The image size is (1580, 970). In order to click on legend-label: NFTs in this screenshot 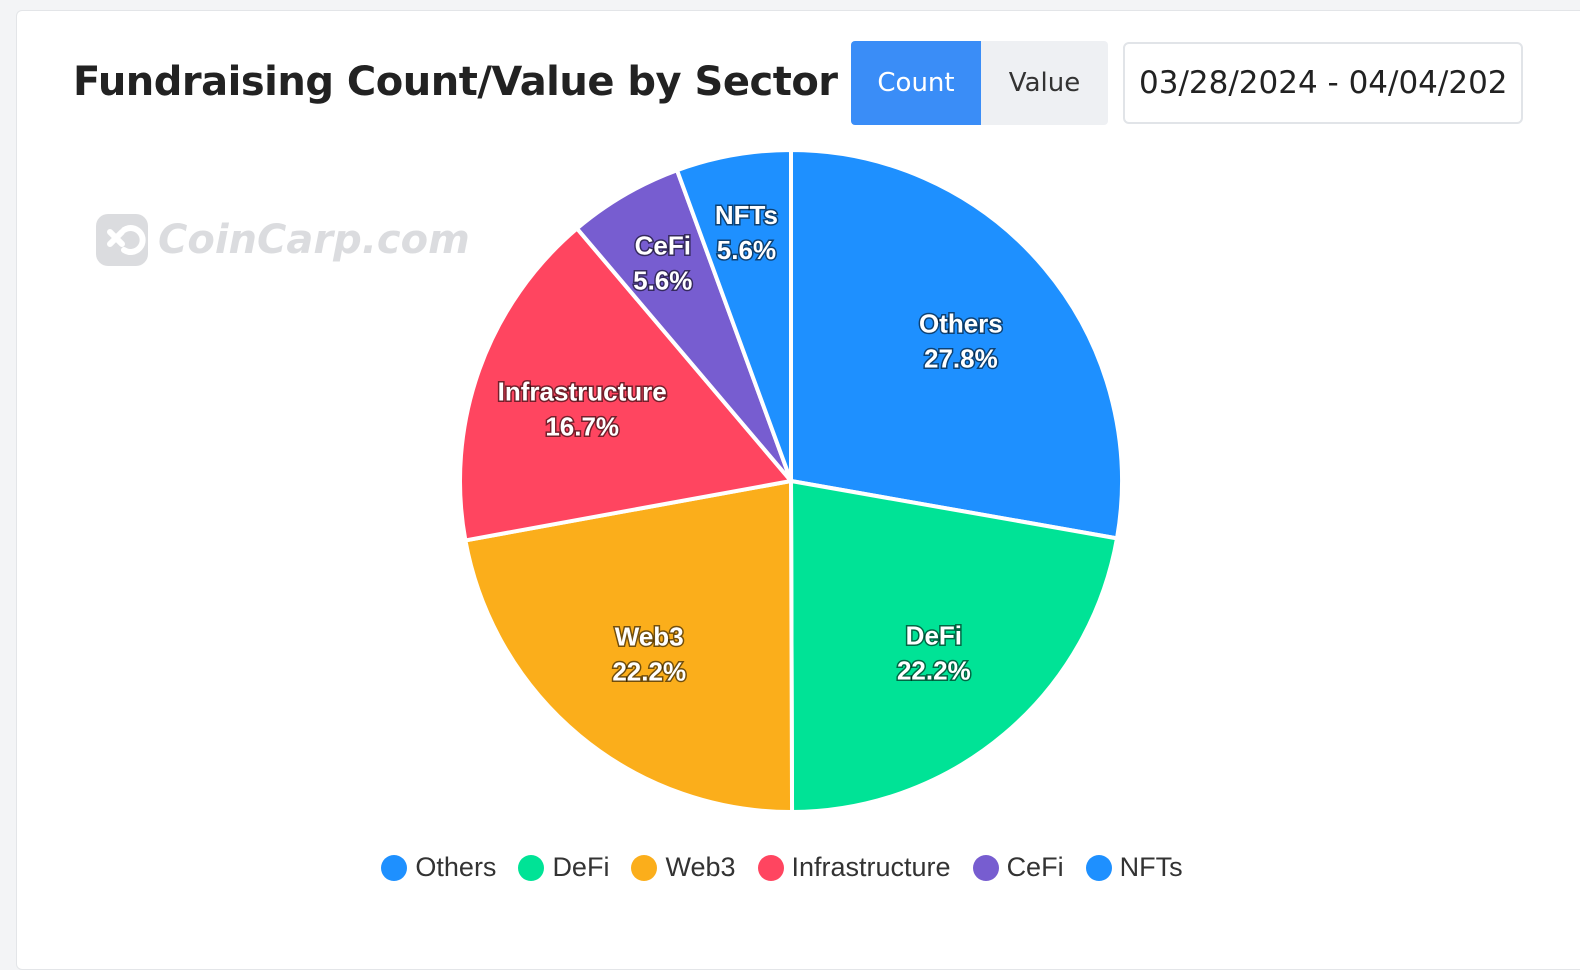, I will do `click(1151, 867)`.